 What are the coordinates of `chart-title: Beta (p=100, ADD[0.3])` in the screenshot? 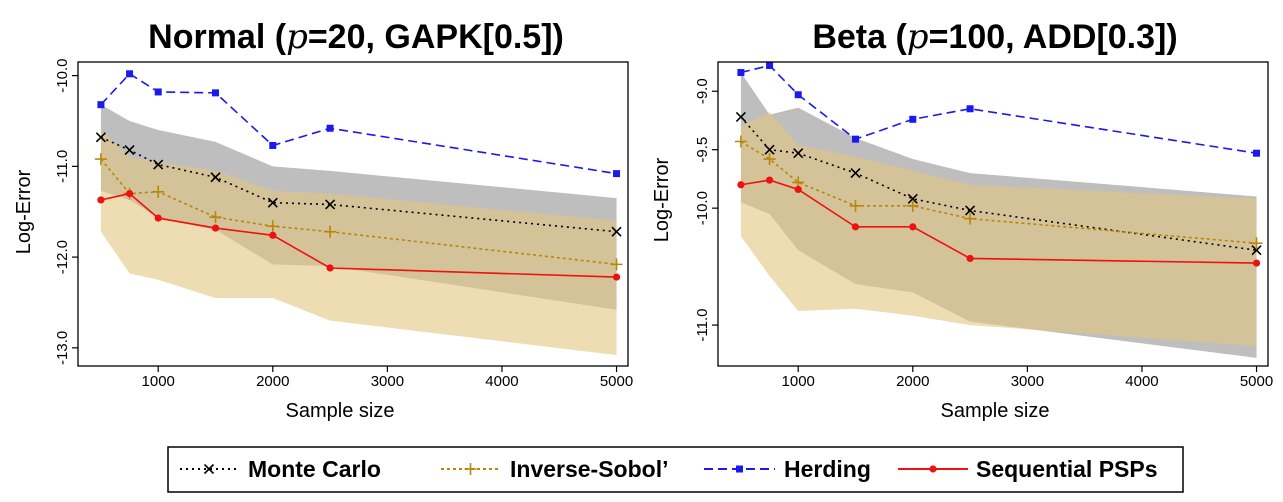 It's located at (994, 37).